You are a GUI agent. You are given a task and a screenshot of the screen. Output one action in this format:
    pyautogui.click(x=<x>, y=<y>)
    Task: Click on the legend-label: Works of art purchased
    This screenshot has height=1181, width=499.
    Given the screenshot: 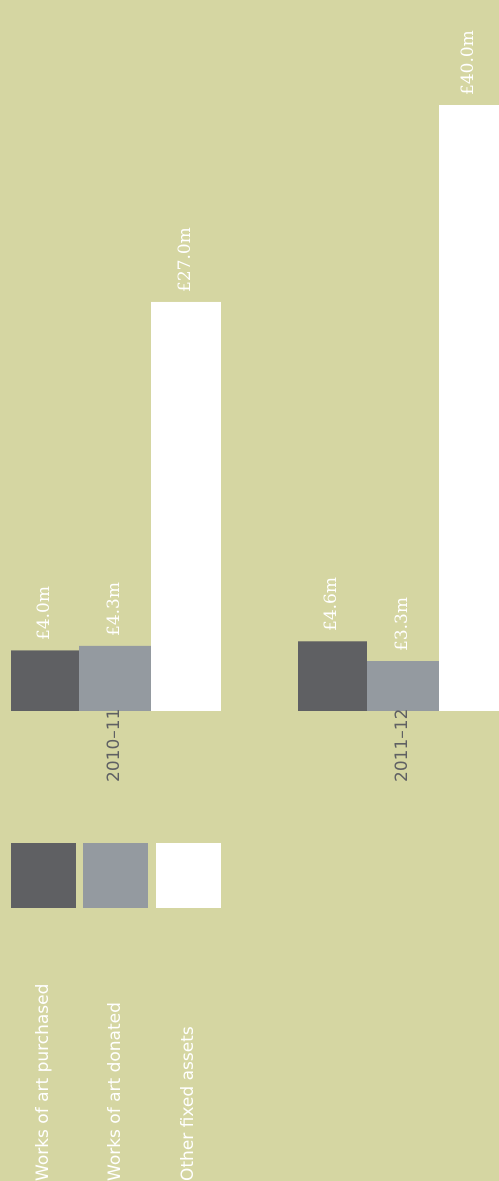 What is the action you would take?
    pyautogui.click(x=42, y=1082)
    